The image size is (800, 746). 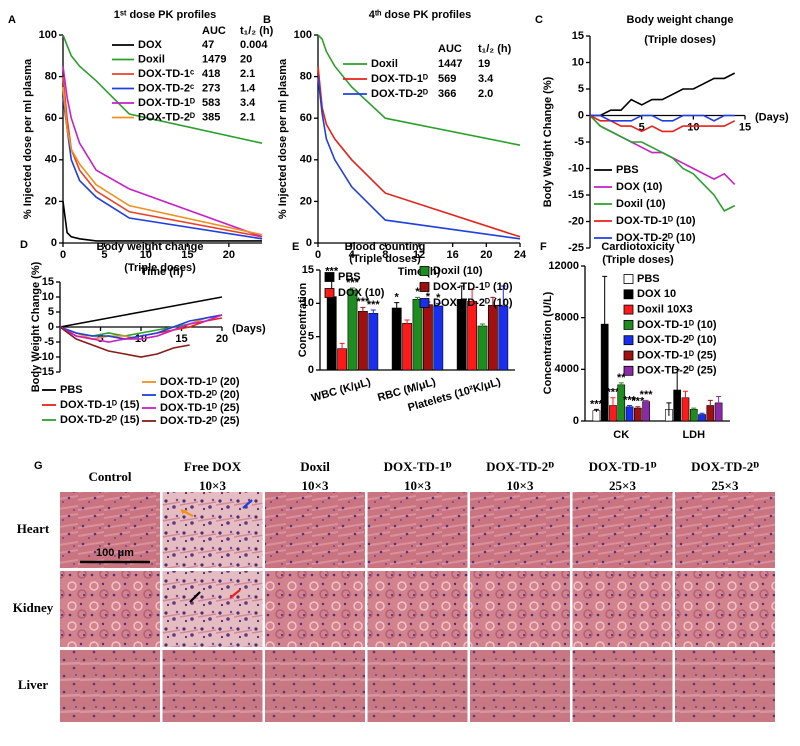 What do you see at coordinates (295, 247) in the screenshot?
I see `panel-letter: E` at bounding box center [295, 247].